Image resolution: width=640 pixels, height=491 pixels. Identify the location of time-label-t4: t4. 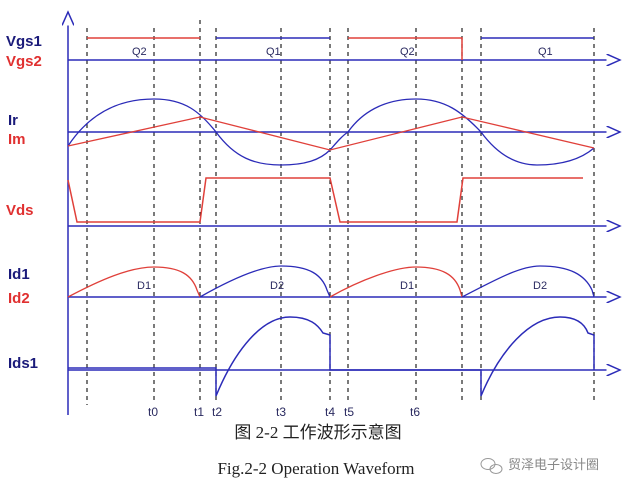
(330, 412).